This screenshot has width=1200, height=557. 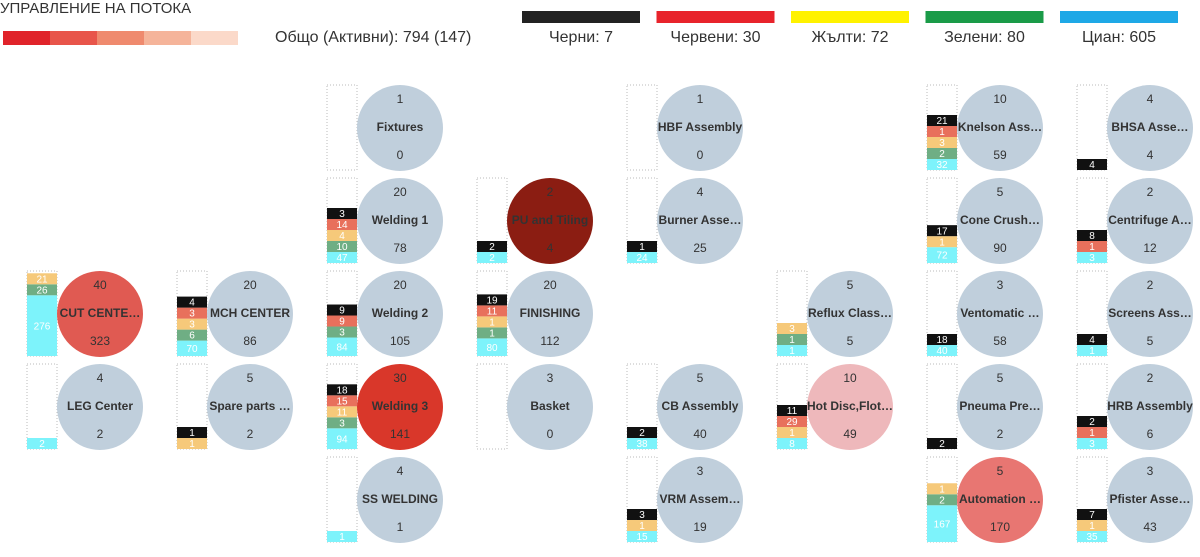 What do you see at coordinates (1000, 155) in the screenshot?
I see `station-bottom: 59` at bounding box center [1000, 155].